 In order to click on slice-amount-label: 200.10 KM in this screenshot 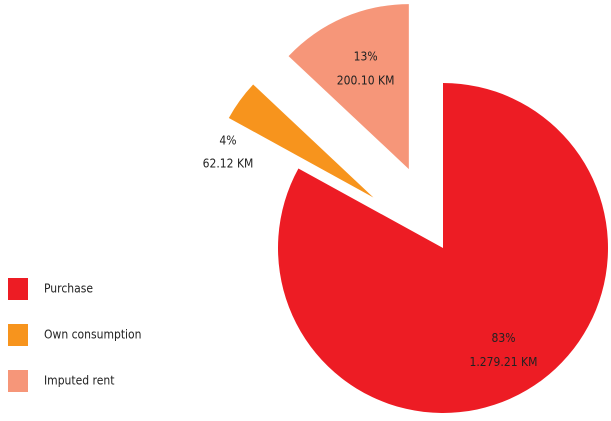, I will do `click(366, 81)`.